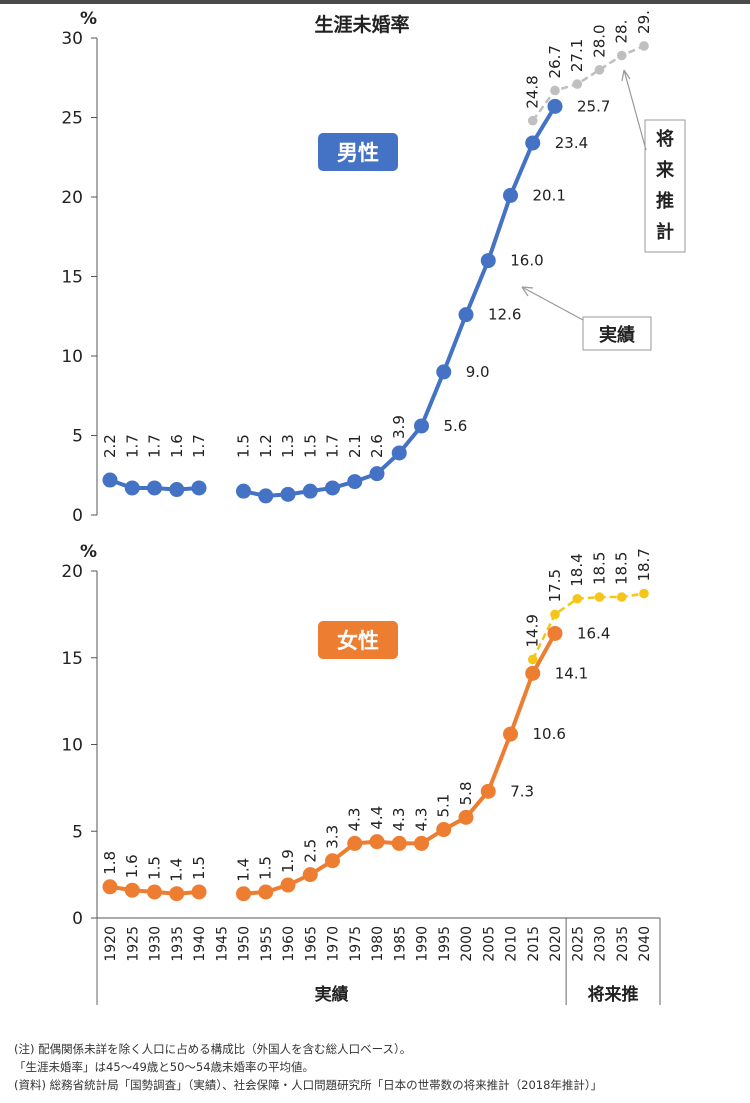 The height and width of the screenshot is (1103, 750). I want to click on male-y-tick-label: 25, so click(72, 119).